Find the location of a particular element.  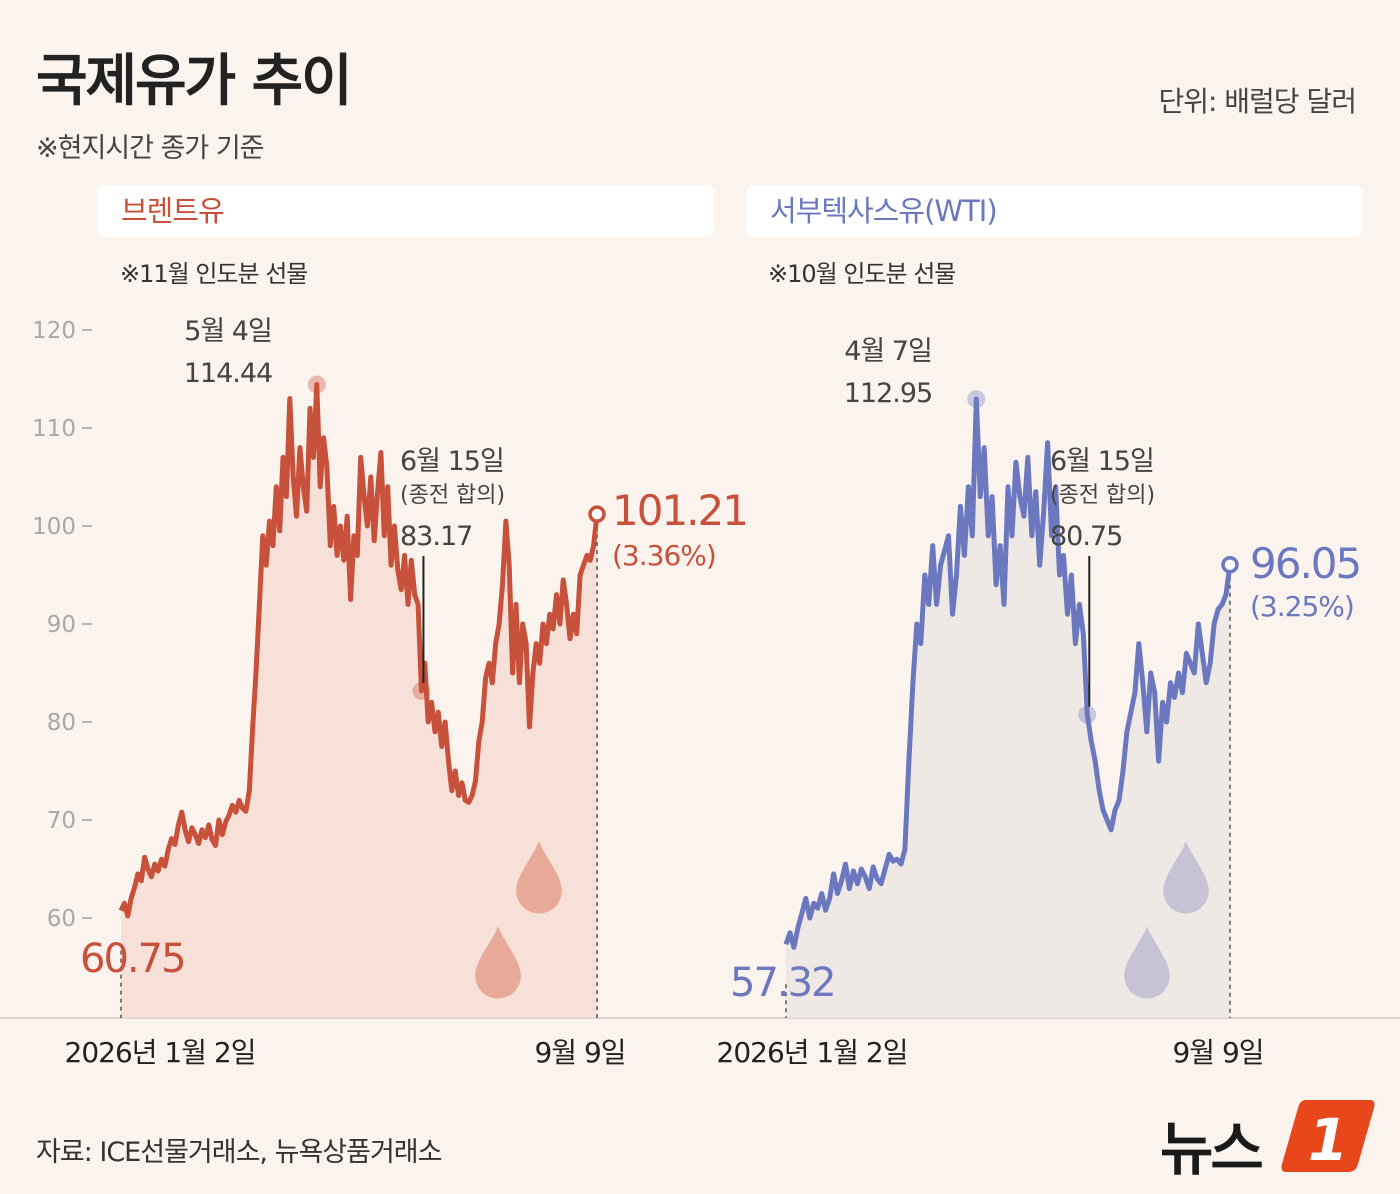

brent-annotation-value: 83.17 is located at coordinates (436, 536).